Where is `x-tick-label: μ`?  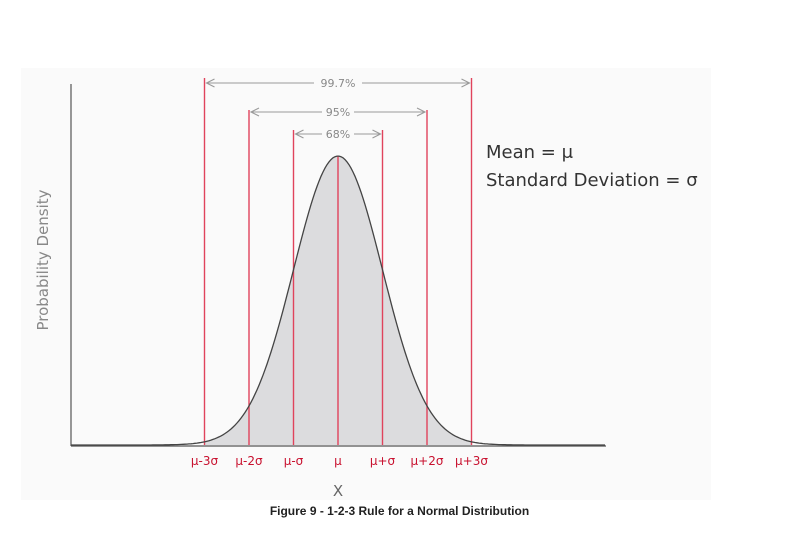
x-tick-label: μ is located at coordinates (338, 461).